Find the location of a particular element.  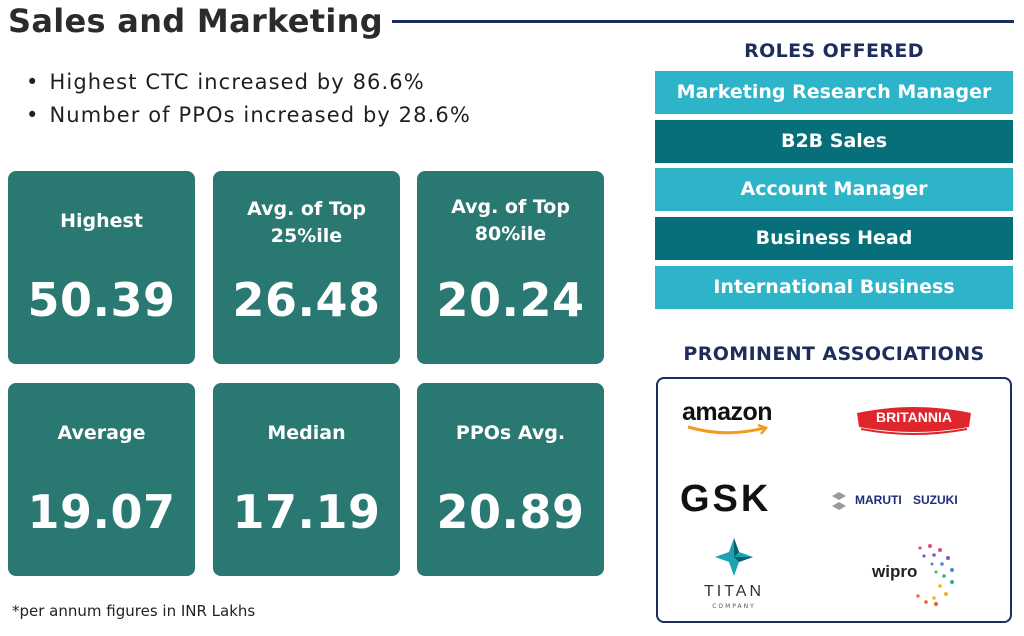

associations-title: PROMINENT ASSOCIATIONS is located at coordinates (834, 354).